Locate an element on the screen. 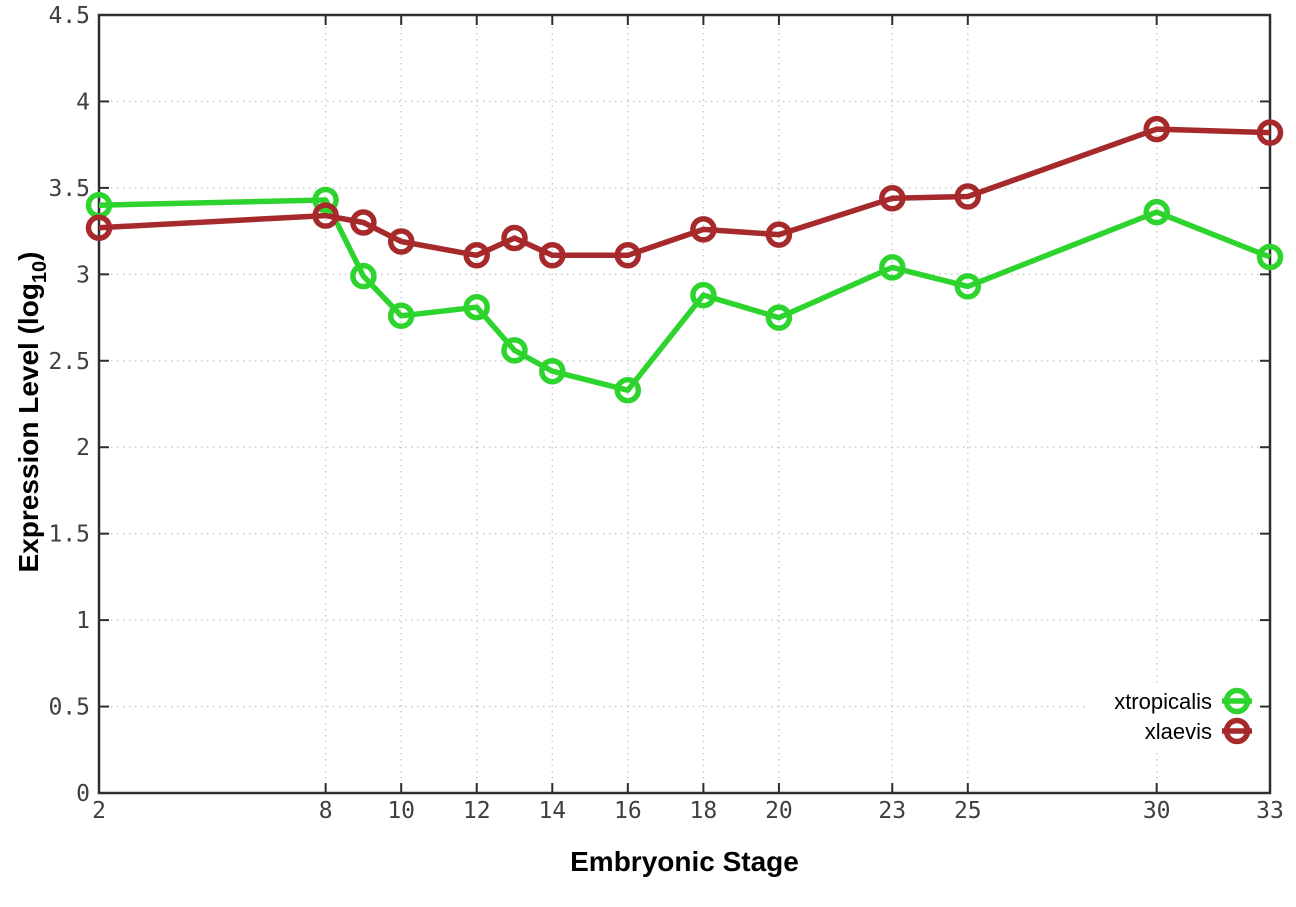 The image size is (1296, 907). y-axis-title: Expression Level (log10) is located at coordinates (32, 412).